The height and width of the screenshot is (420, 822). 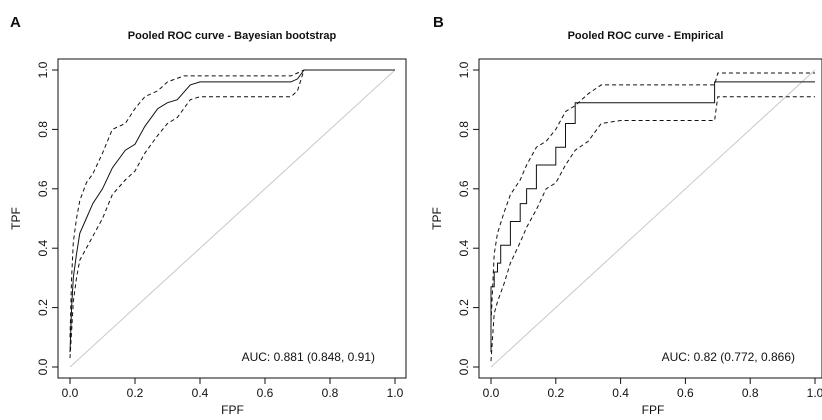 What do you see at coordinates (438, 22) in the screenshot?
I see `panel-label: B` at bounding box center [438, 22].